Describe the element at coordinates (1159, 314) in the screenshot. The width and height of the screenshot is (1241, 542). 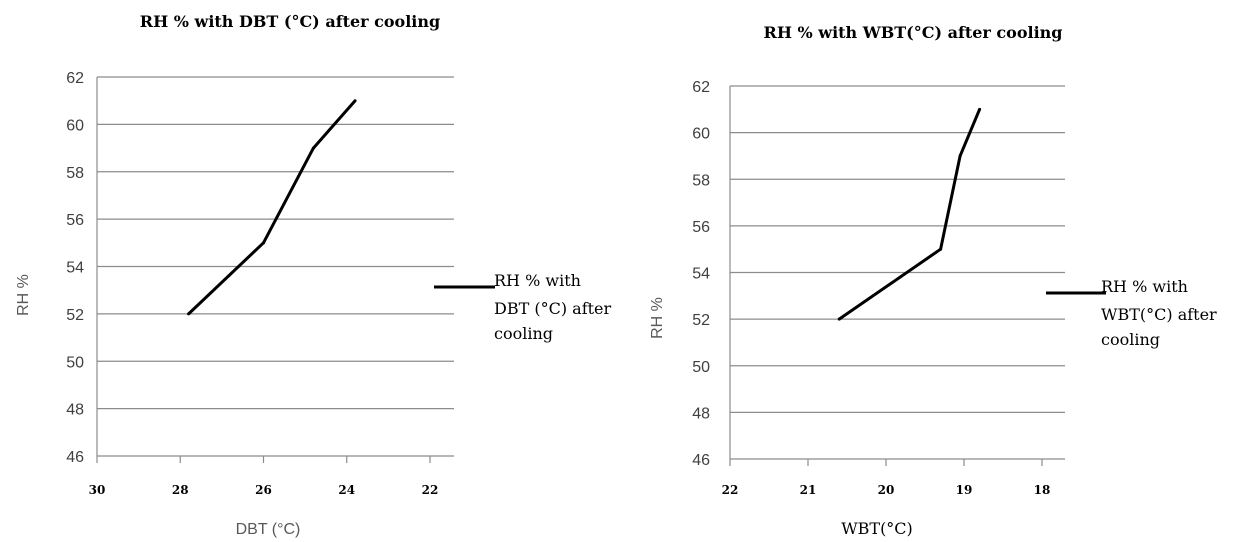
I see `wbt-legend-label-2: WBT(°C) after` at that location.